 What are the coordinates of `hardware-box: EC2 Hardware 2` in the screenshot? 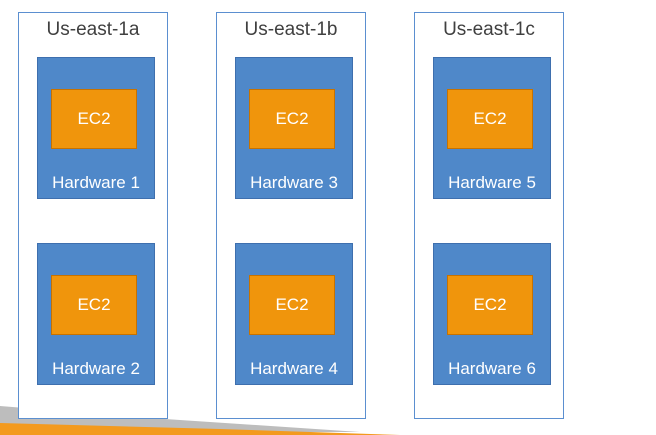 It's located at (96, 314).